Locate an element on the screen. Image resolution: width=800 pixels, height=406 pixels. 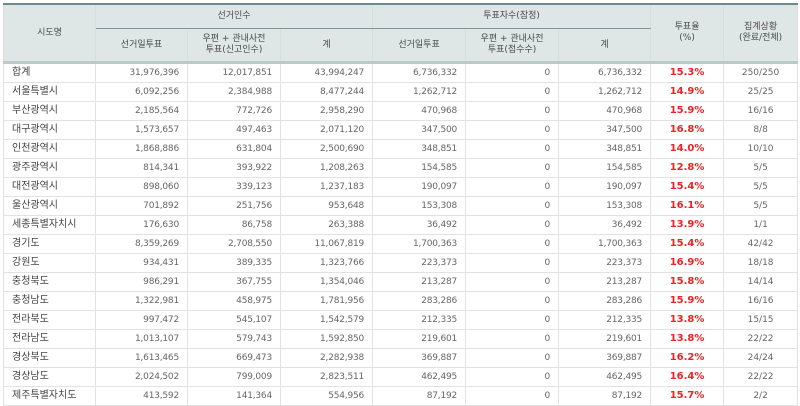
electorate-election-day-cell: 1,613,465 is located at coordinates (141, 358).